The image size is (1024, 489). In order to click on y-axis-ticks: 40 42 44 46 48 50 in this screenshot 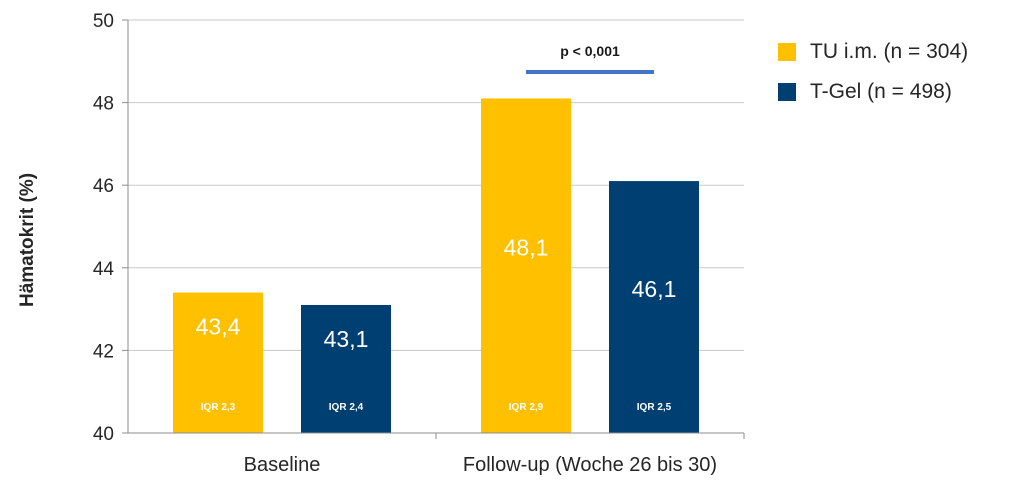, I will do `click(110, 228)`.